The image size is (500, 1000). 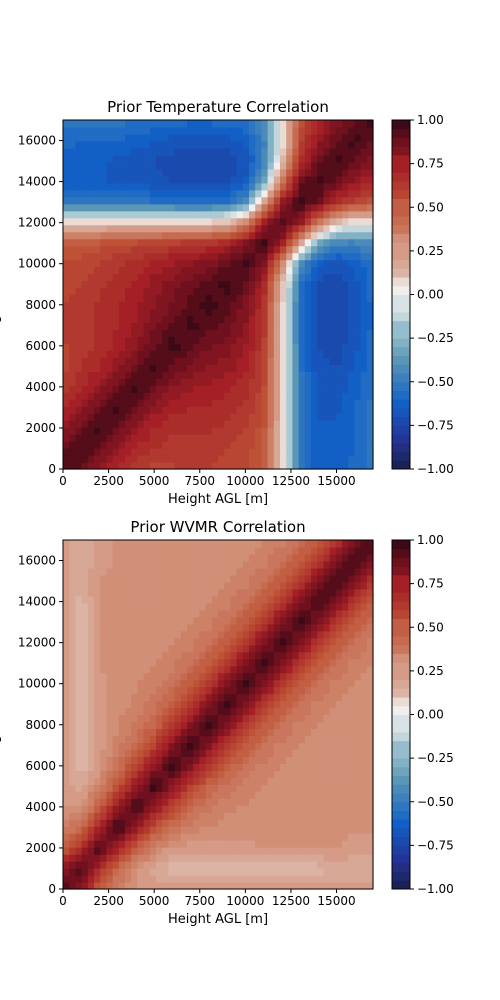 What do you see at coordinates (40, 428) in the screenshot?
I see `y-tick-label: 2000` at bounding box center [40, 428].